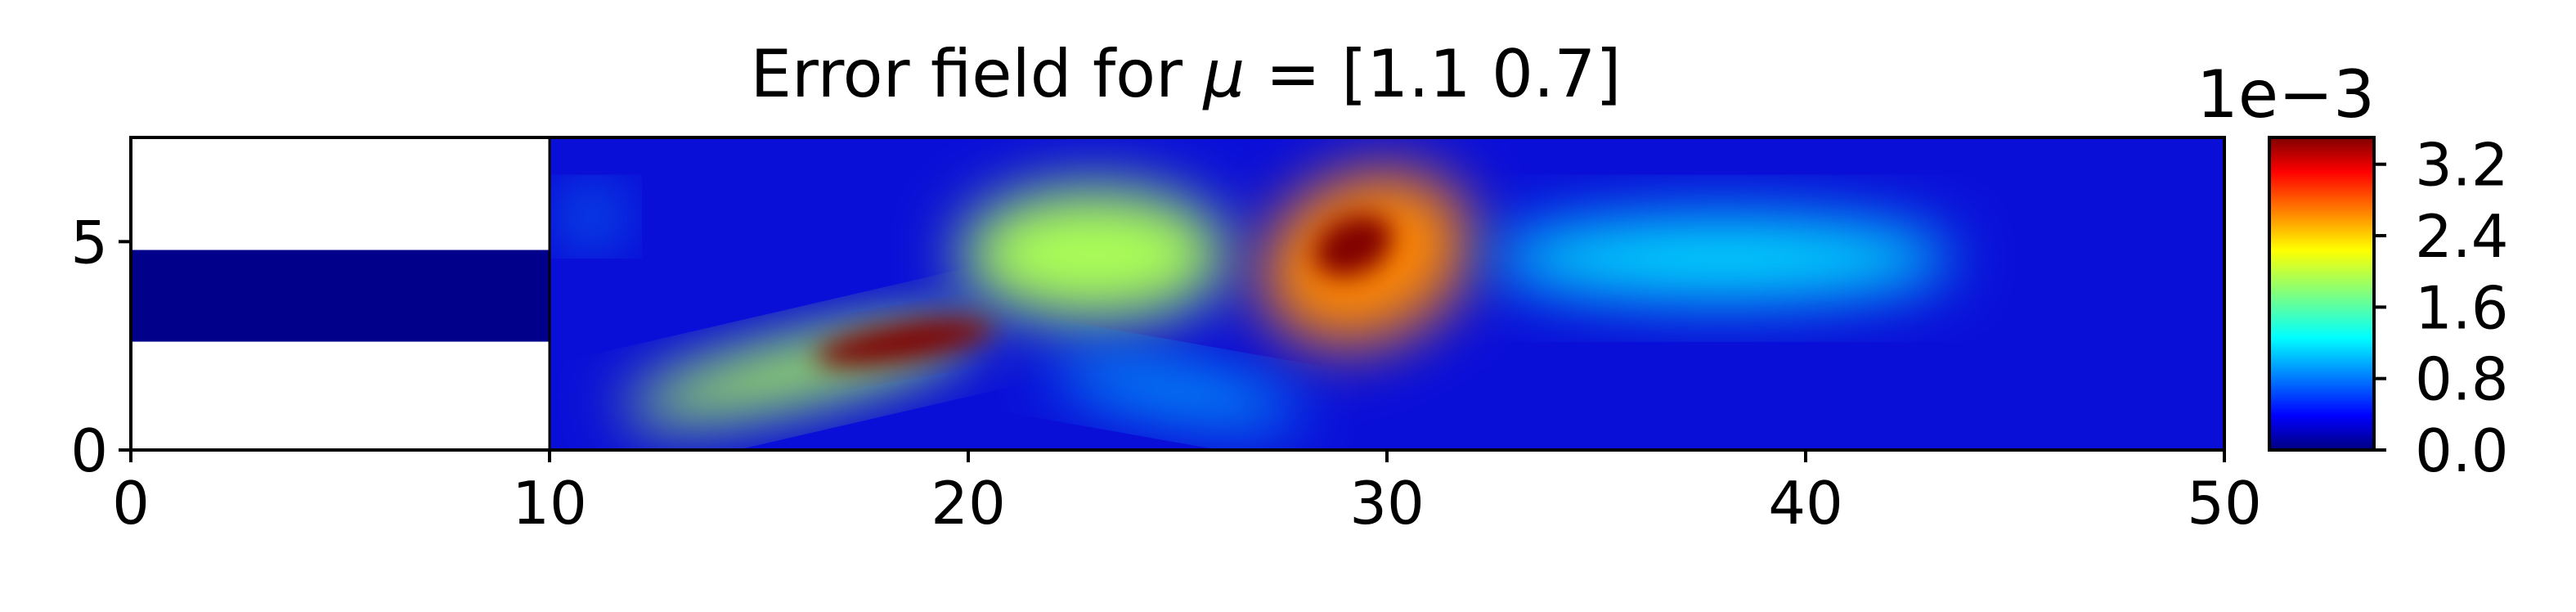 This screenshot has width=2576, height=612. I want to click on x-tick-label: 30, so click(1387, 504).